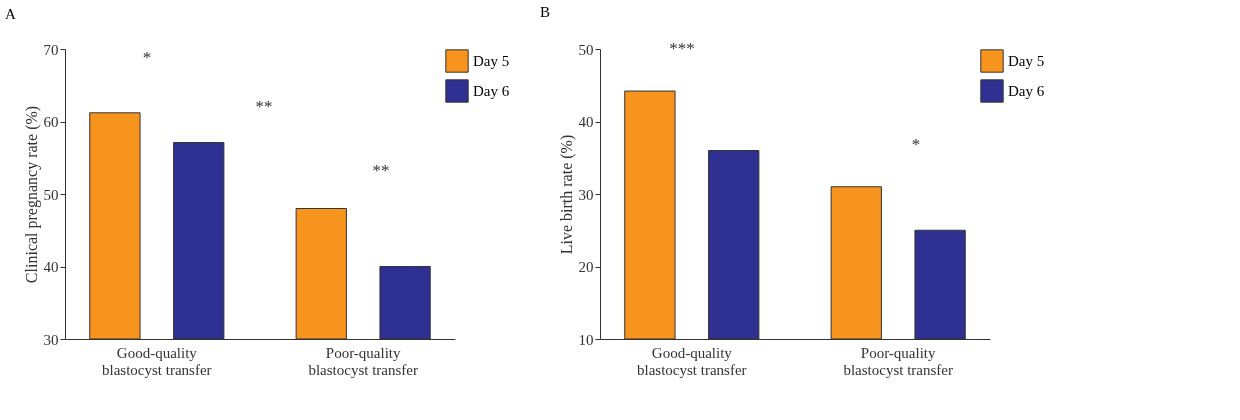 Image resolution: width=1240 pixels, height=420 pixels. What do you see at coordinates (10, 14) in the screenshot?
I see `chart-title: A` at bounding box center [10, 14].